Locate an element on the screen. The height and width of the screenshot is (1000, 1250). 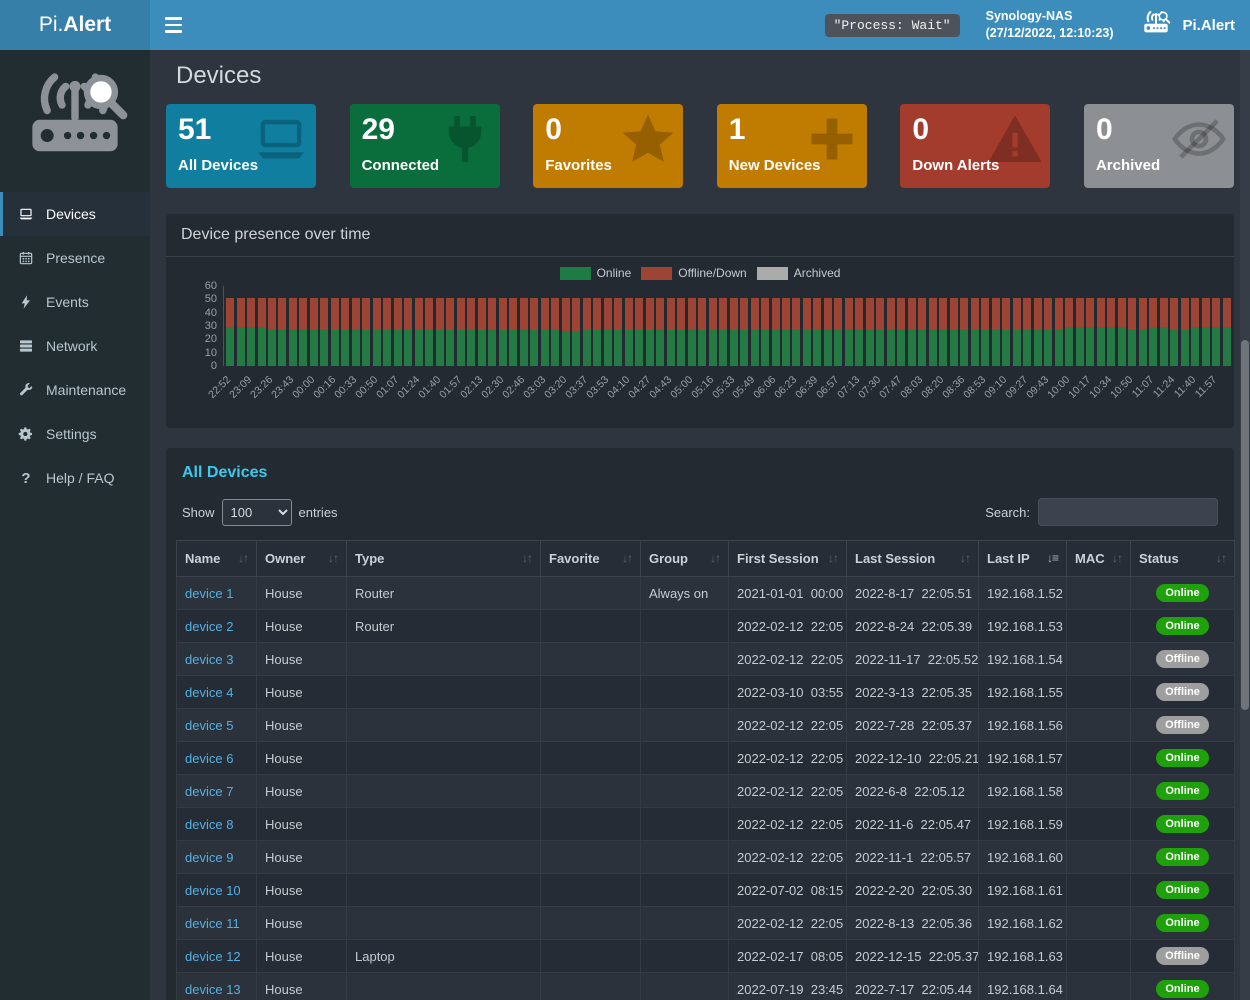
cell-type: Router is located at coordinates (443, 593).